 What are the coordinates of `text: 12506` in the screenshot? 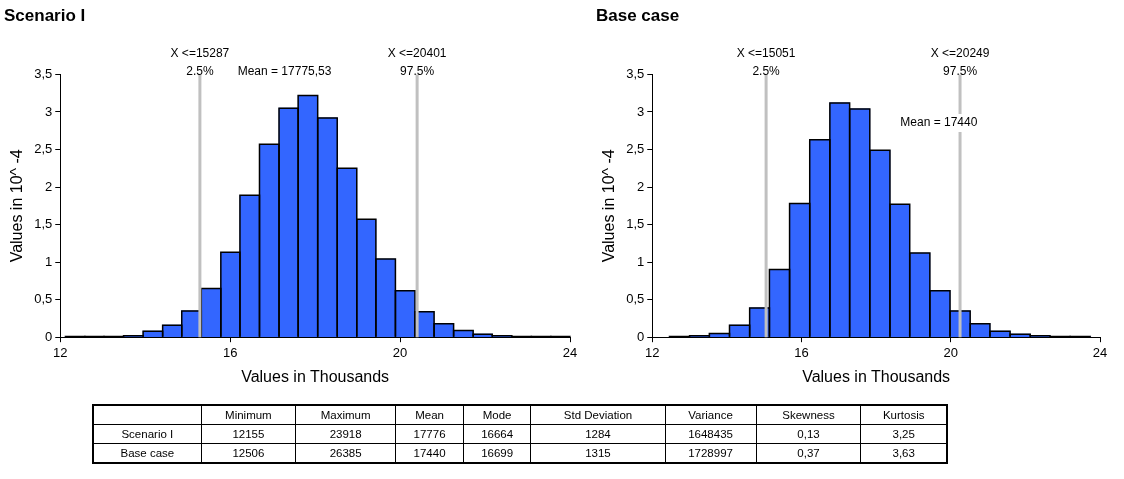 It's located at (248, 453).